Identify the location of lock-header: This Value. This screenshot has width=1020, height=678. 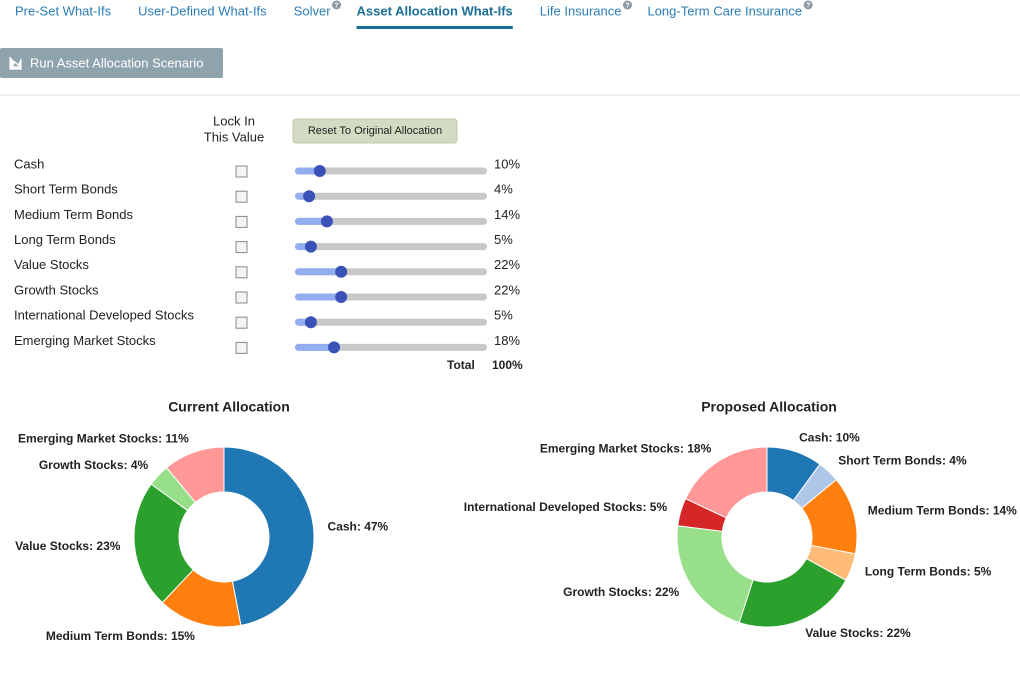
(234, 136).